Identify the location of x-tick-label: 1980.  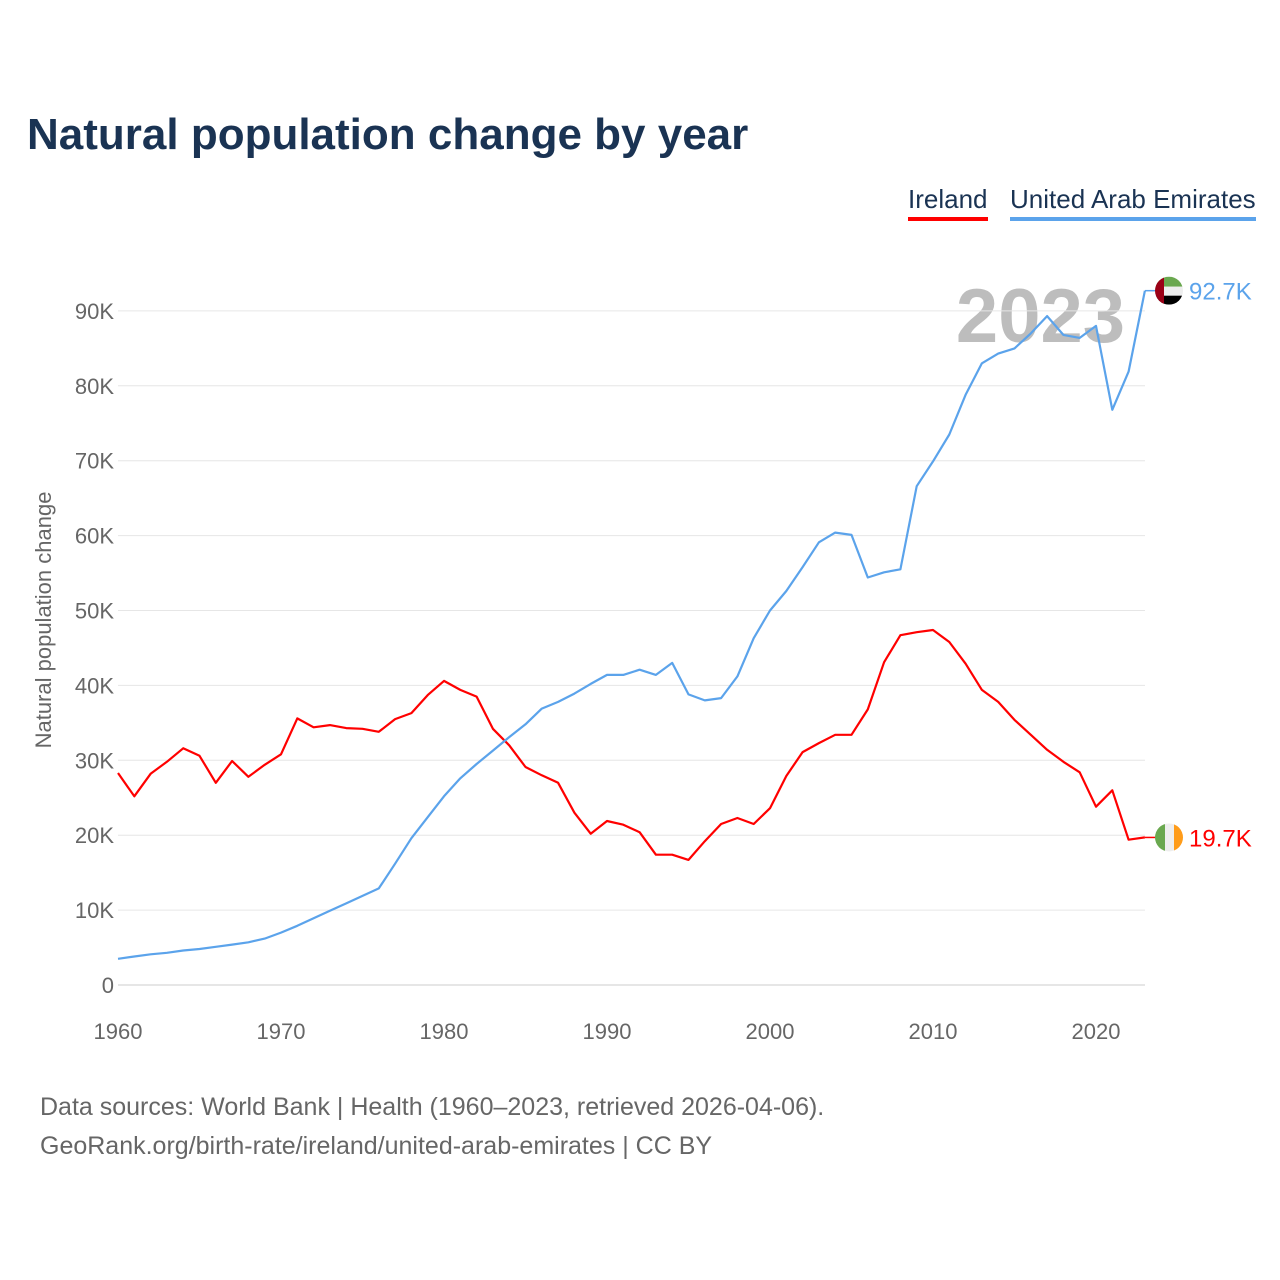
(444, 1031).